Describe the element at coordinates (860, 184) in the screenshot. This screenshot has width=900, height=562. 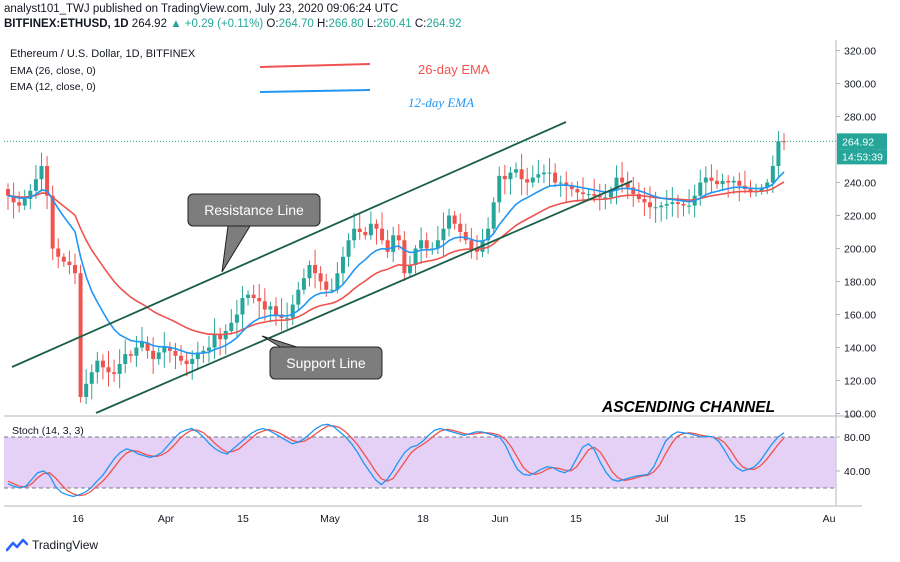
I see `y-tick-label: 240.00` at that location.